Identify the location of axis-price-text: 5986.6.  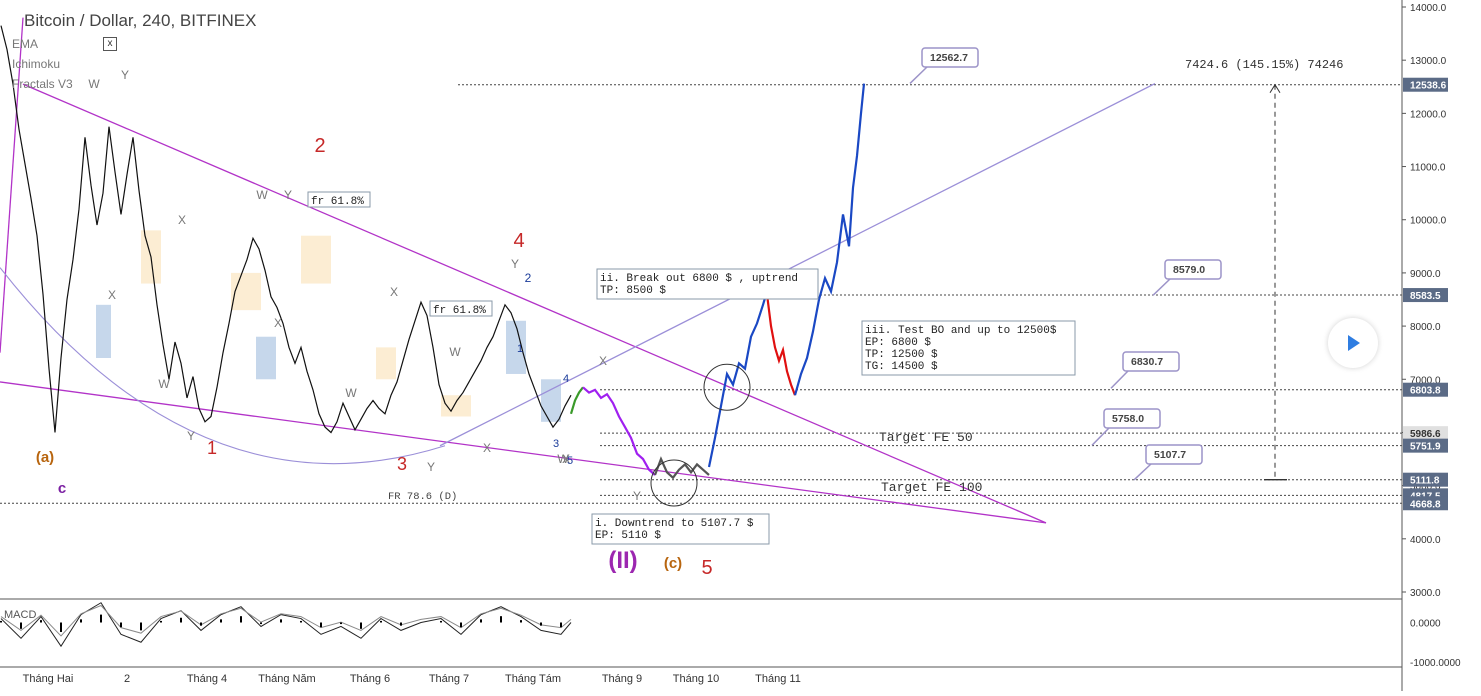
(1425, 434).